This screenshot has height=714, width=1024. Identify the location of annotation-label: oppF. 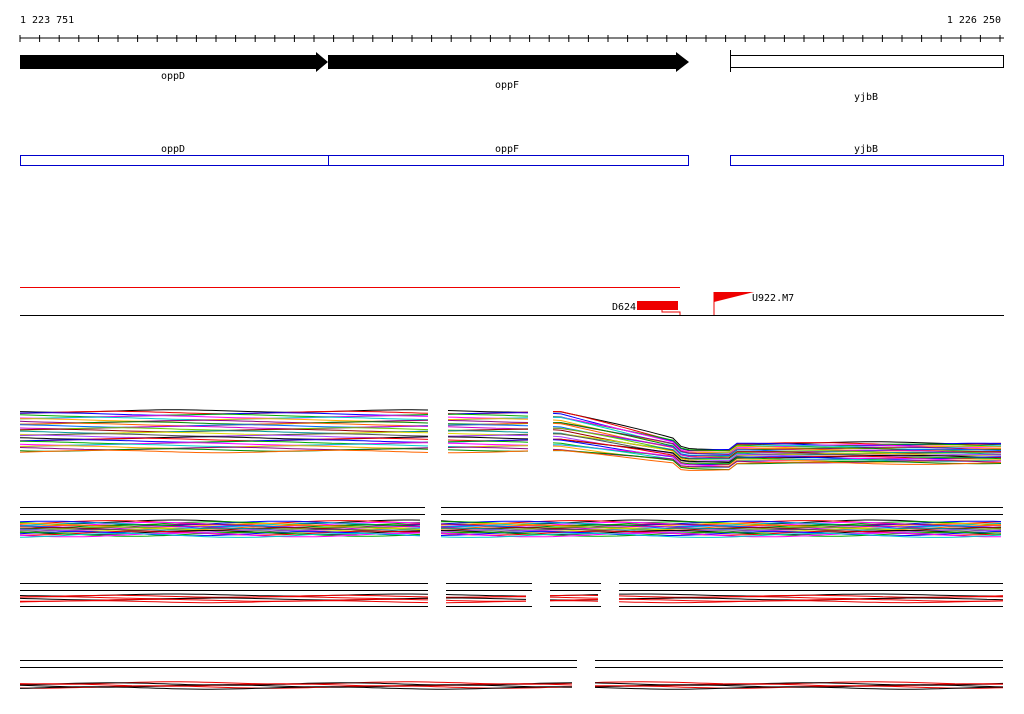
(507, 149).